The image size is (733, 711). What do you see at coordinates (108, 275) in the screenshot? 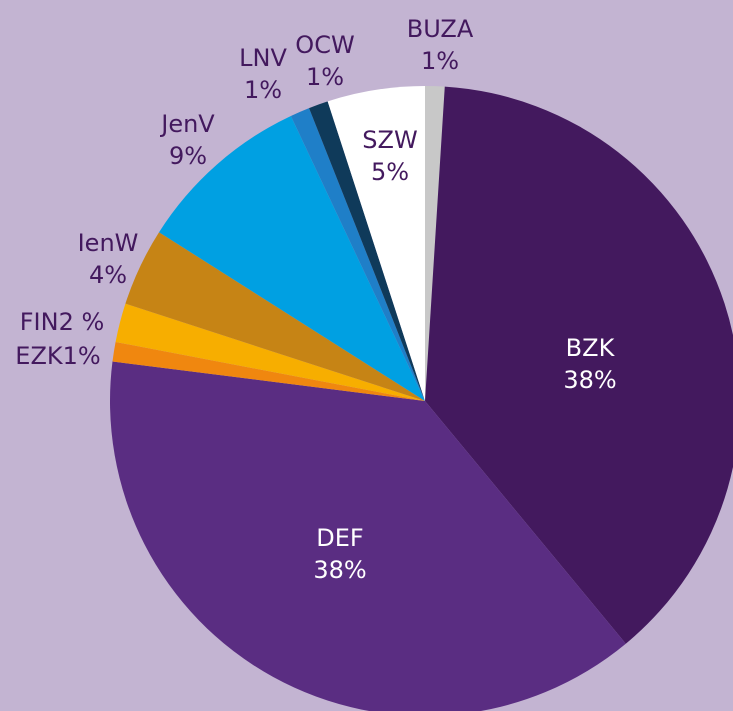
I see `value-label: 4%` at bounding box center [108, 275].